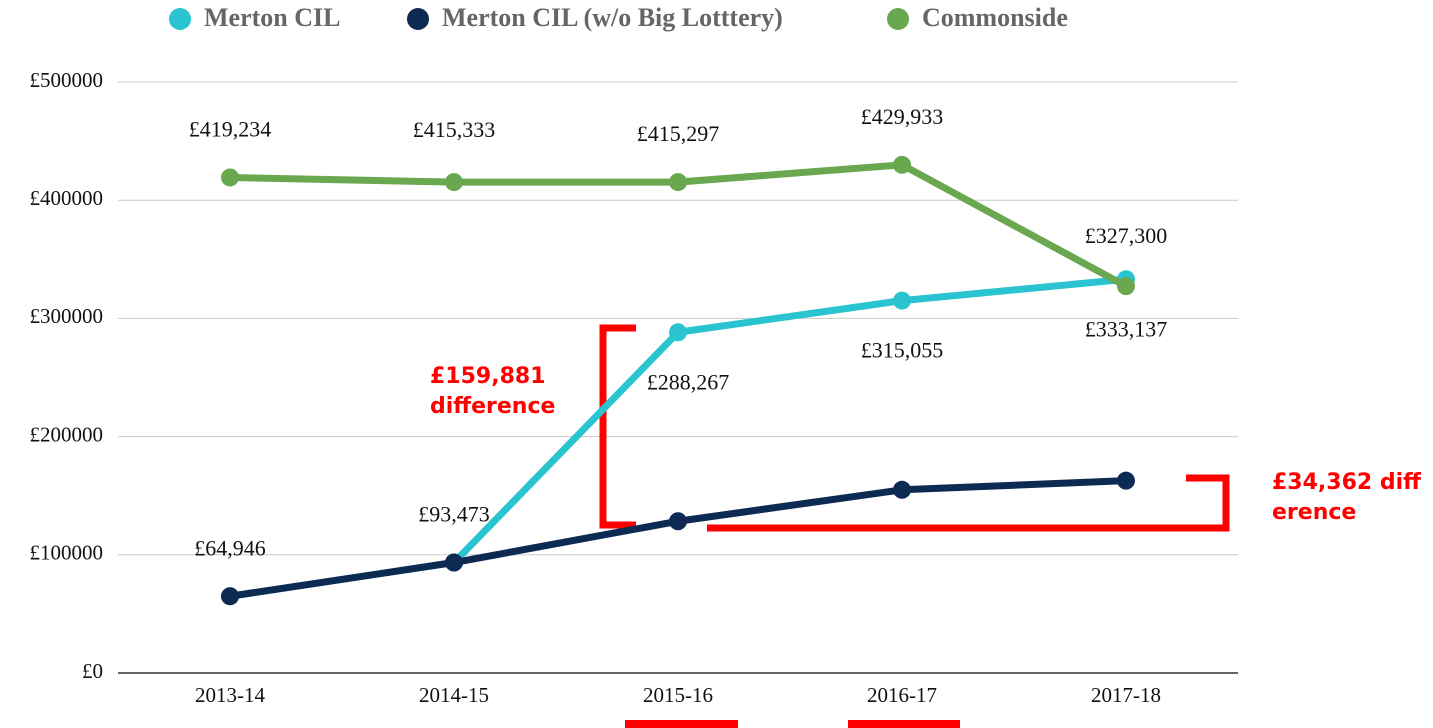 The image size is (1433, 728). I want to click on y-tick-label: £0, so click(92, 671).